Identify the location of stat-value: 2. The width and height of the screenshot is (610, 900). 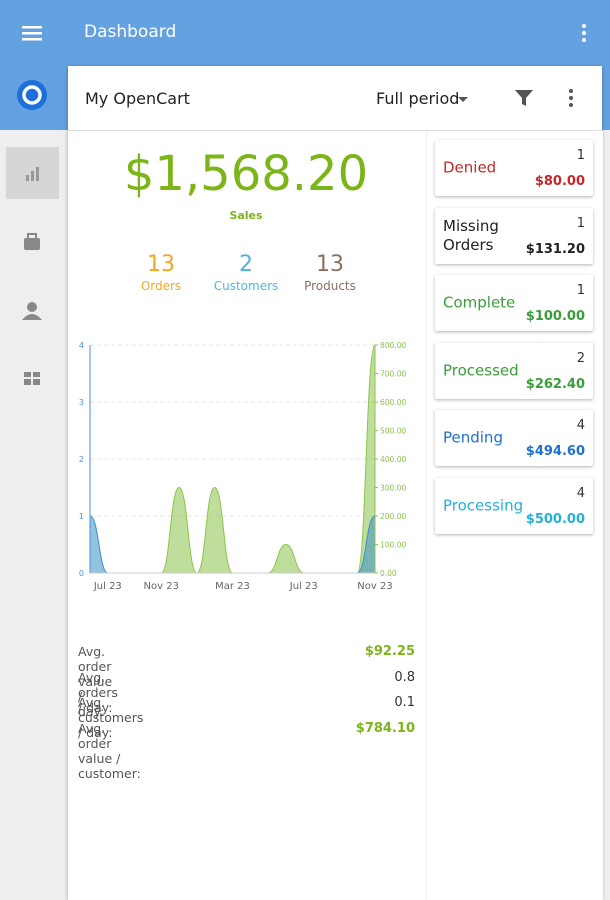
(246, 264).